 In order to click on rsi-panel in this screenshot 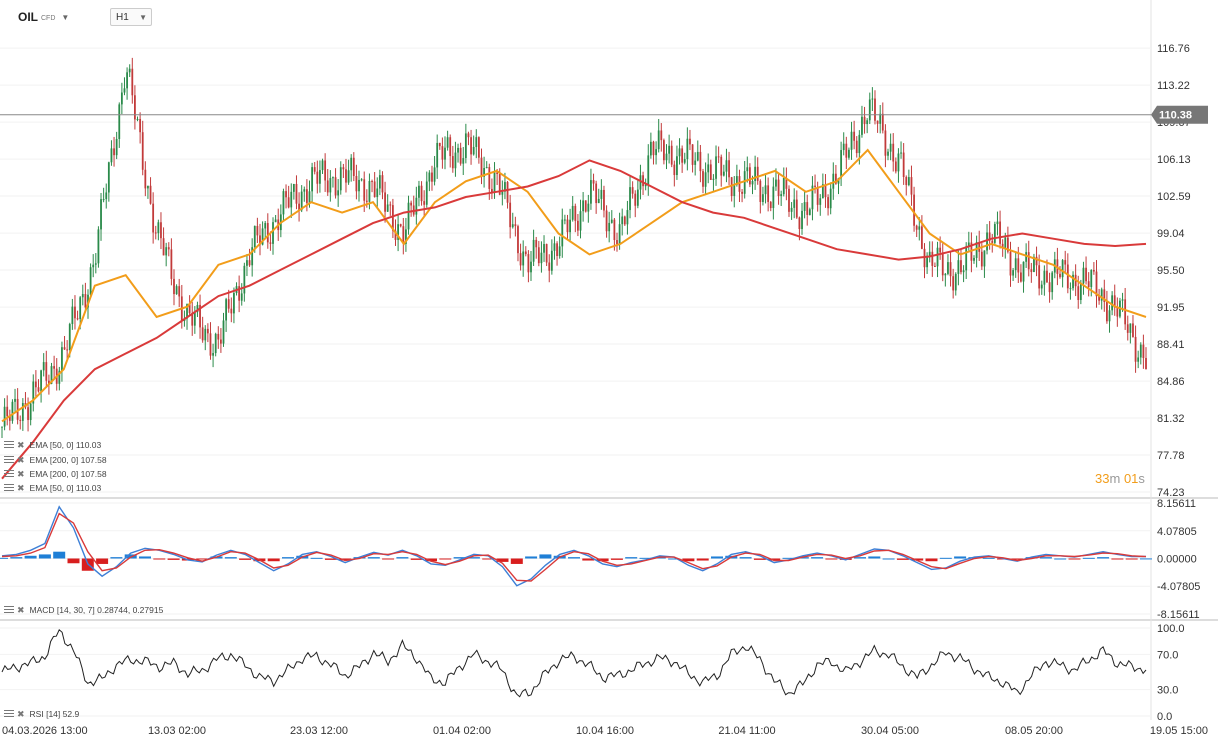, I will do `click(574, 663)`.